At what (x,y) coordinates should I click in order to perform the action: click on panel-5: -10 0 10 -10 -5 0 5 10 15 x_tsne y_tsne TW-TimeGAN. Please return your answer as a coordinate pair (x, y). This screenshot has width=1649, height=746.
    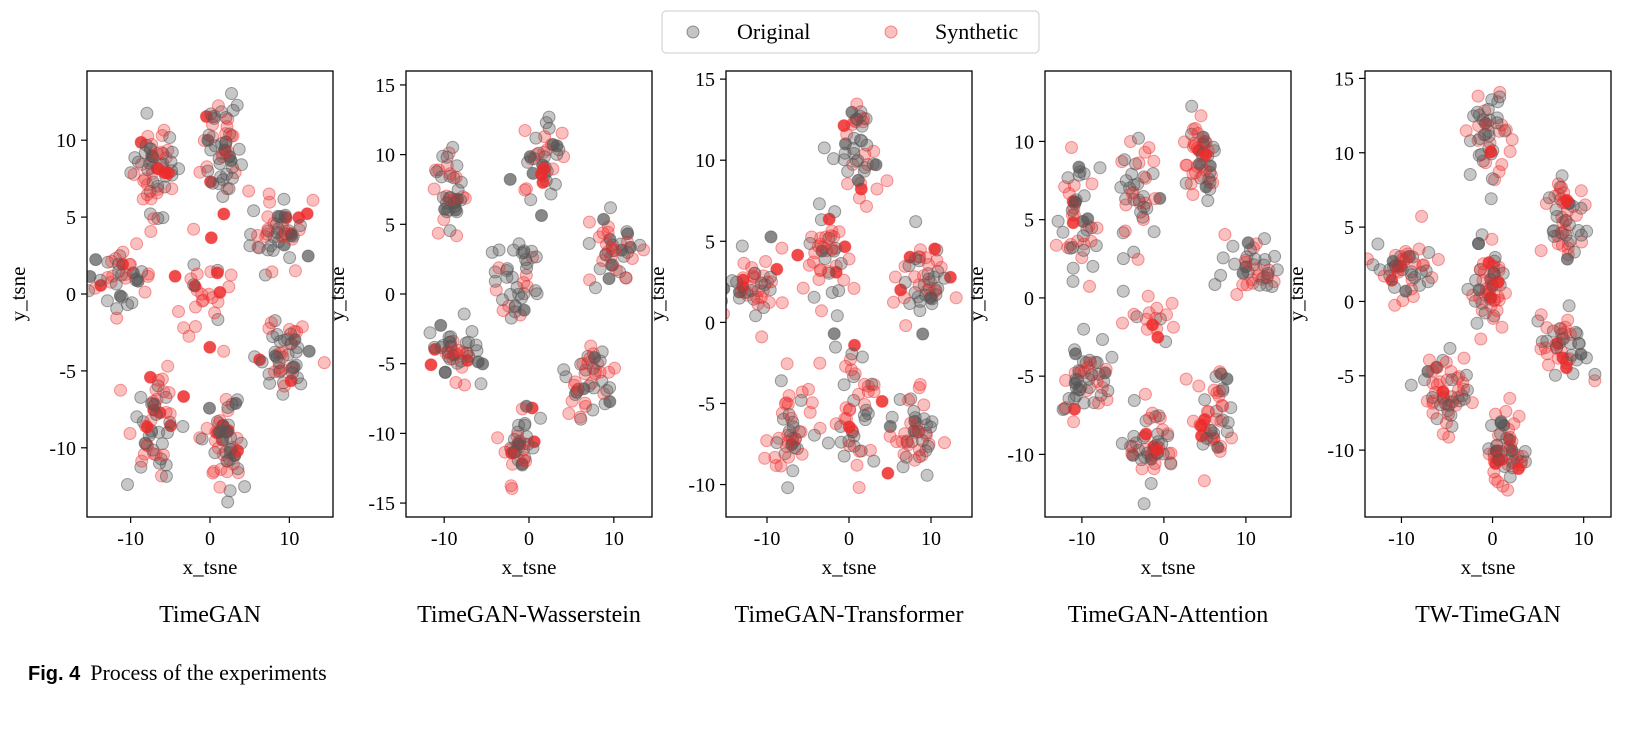
    Looking at the image, I should click on (1448, 348).